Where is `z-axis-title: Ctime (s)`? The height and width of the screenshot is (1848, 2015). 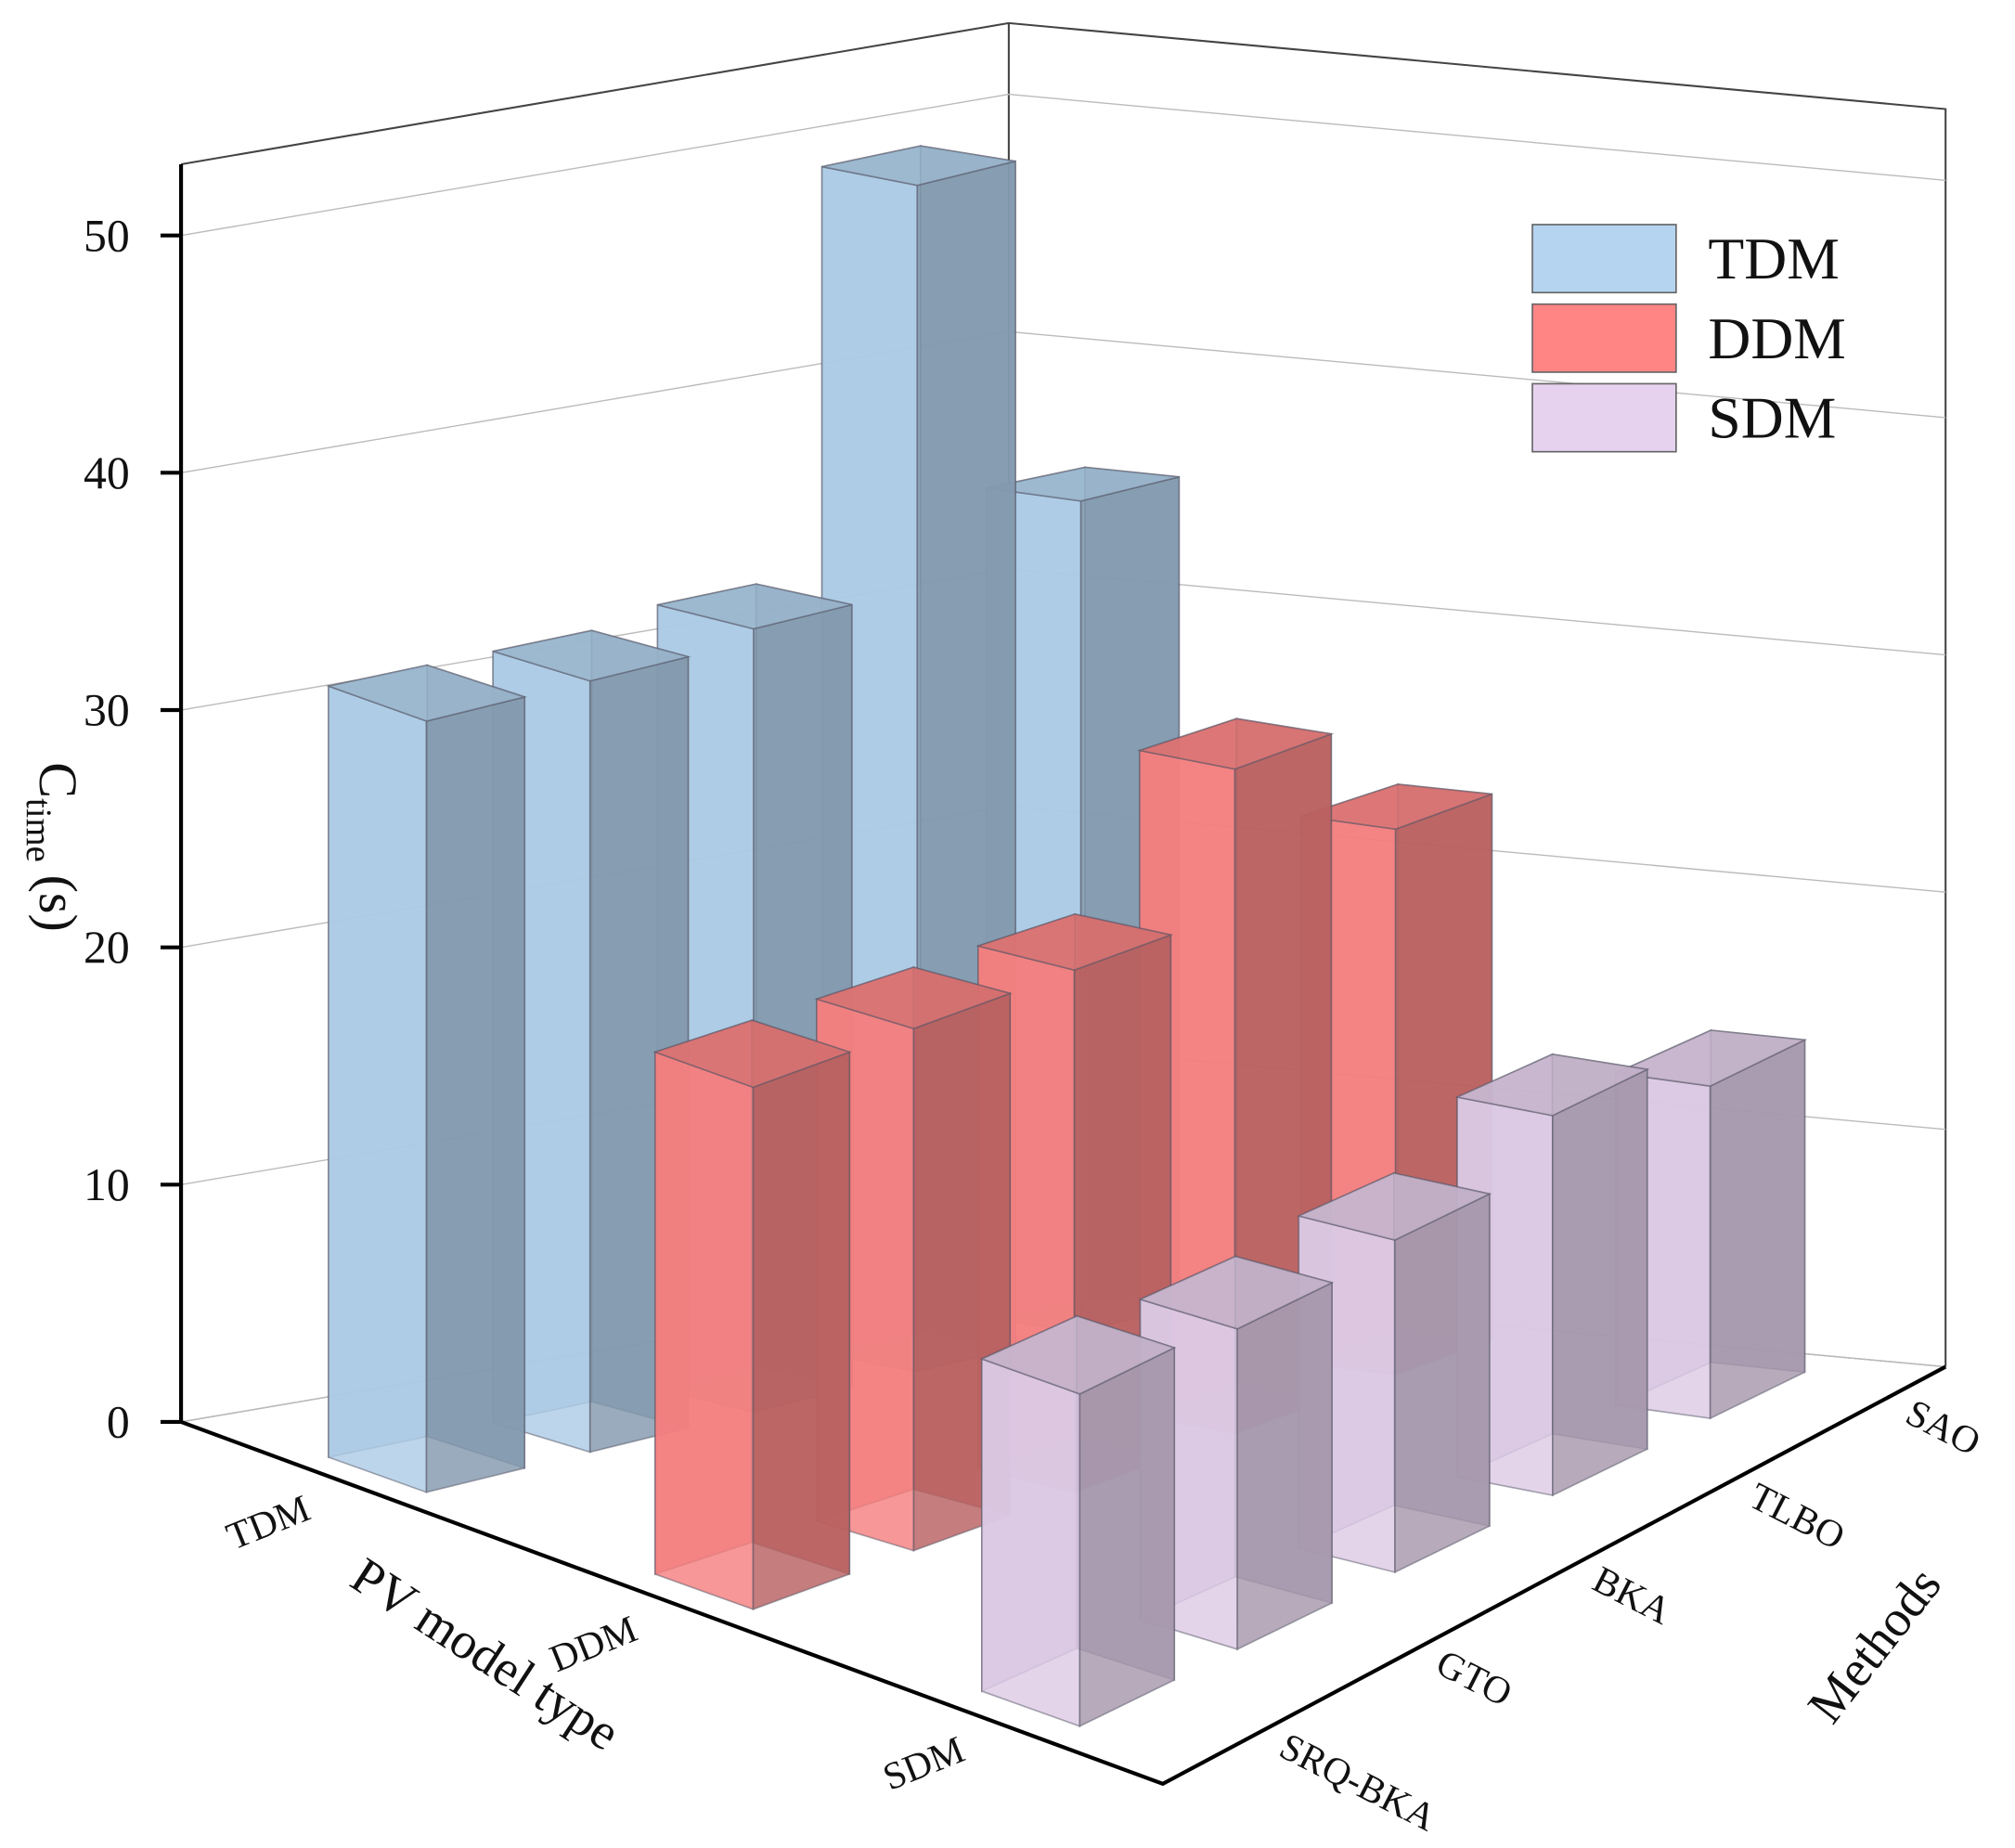
z-axis-title: Ctime (s) is located at coordinates (53, 847).